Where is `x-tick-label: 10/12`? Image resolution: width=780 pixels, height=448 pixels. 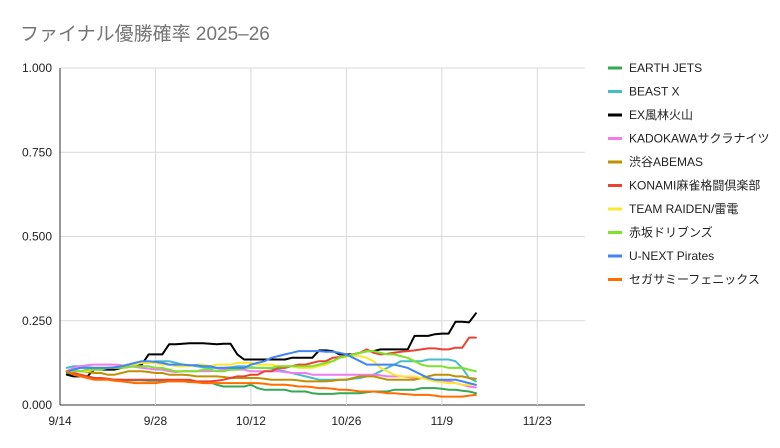
x-tick-label: 10/12 is located at coordinates (251, 421).